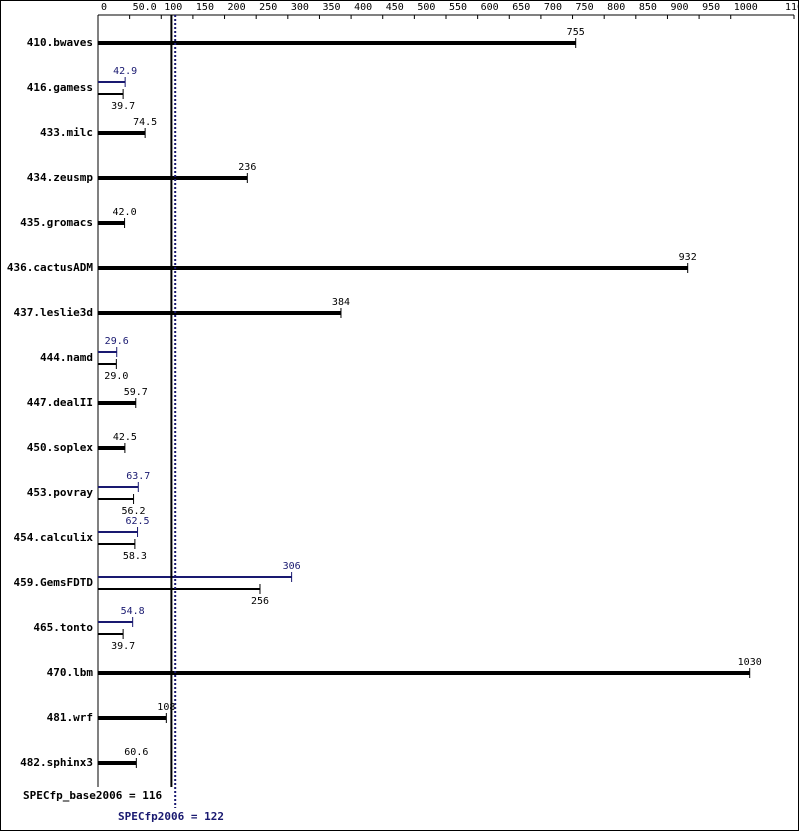  What do you see at coordinates (205, 7) in the screenshot?
I see `x-tick-label: 150` at bounding box center [205, 7].